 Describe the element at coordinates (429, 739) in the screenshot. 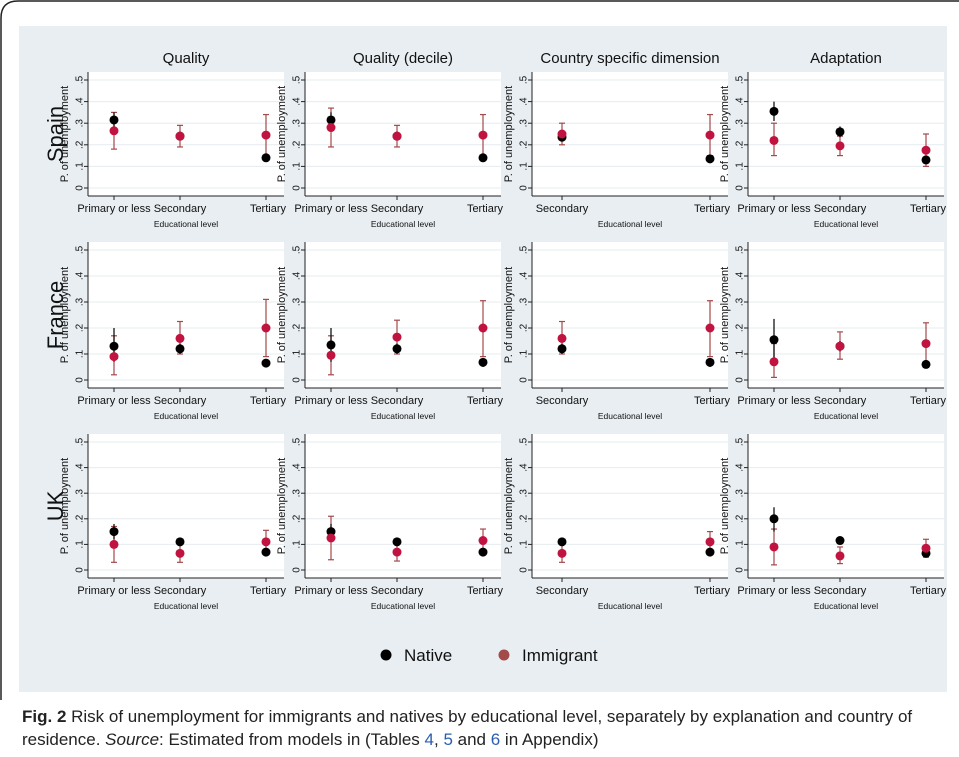

I see `table-link-4: 4` at that location.